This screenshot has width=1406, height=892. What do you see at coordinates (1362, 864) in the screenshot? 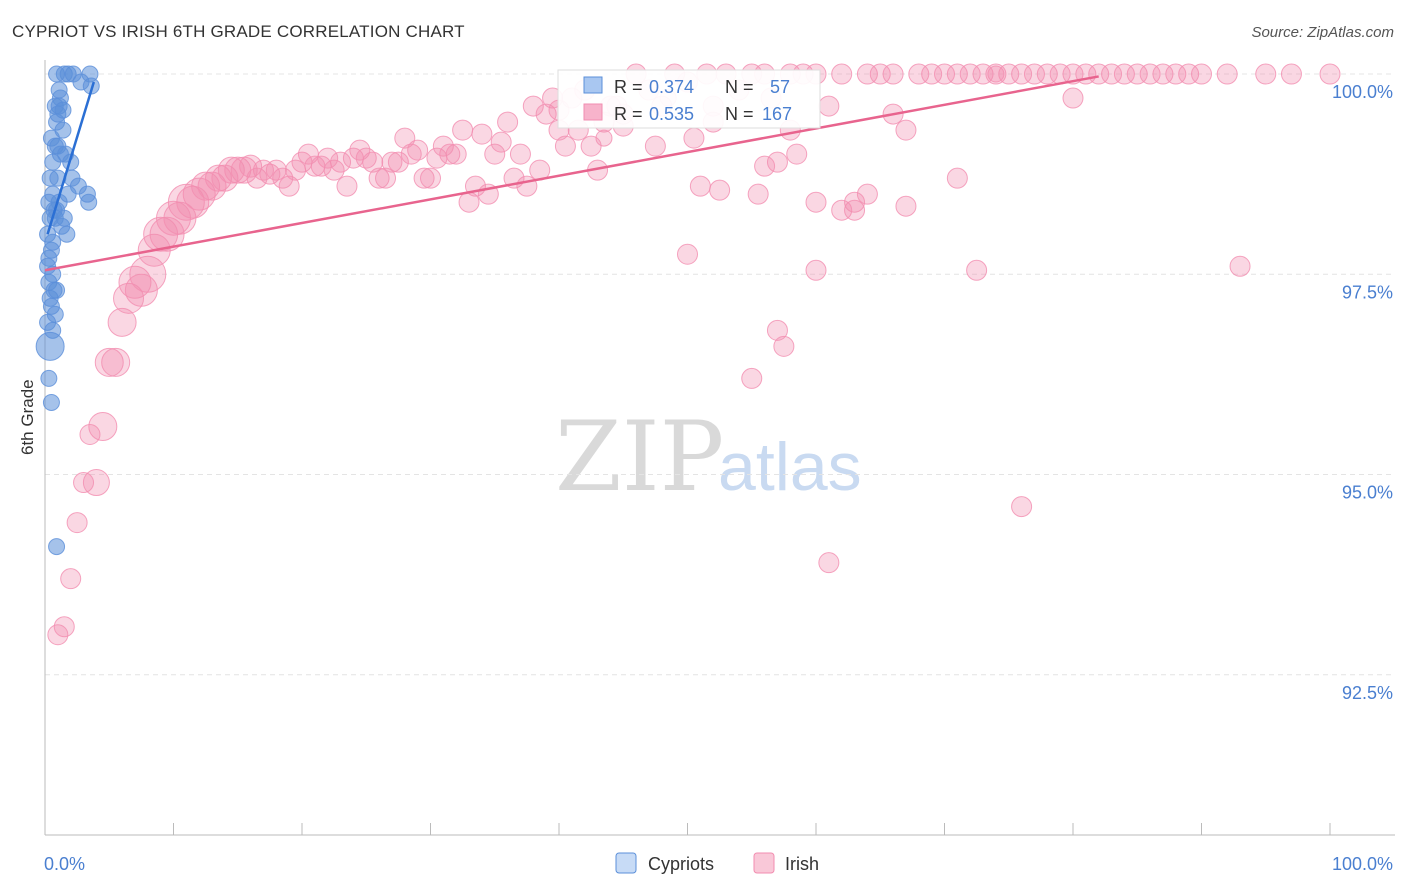
I see `x-tick-label-1: 100.0%` at bounding box center [1362, 864].